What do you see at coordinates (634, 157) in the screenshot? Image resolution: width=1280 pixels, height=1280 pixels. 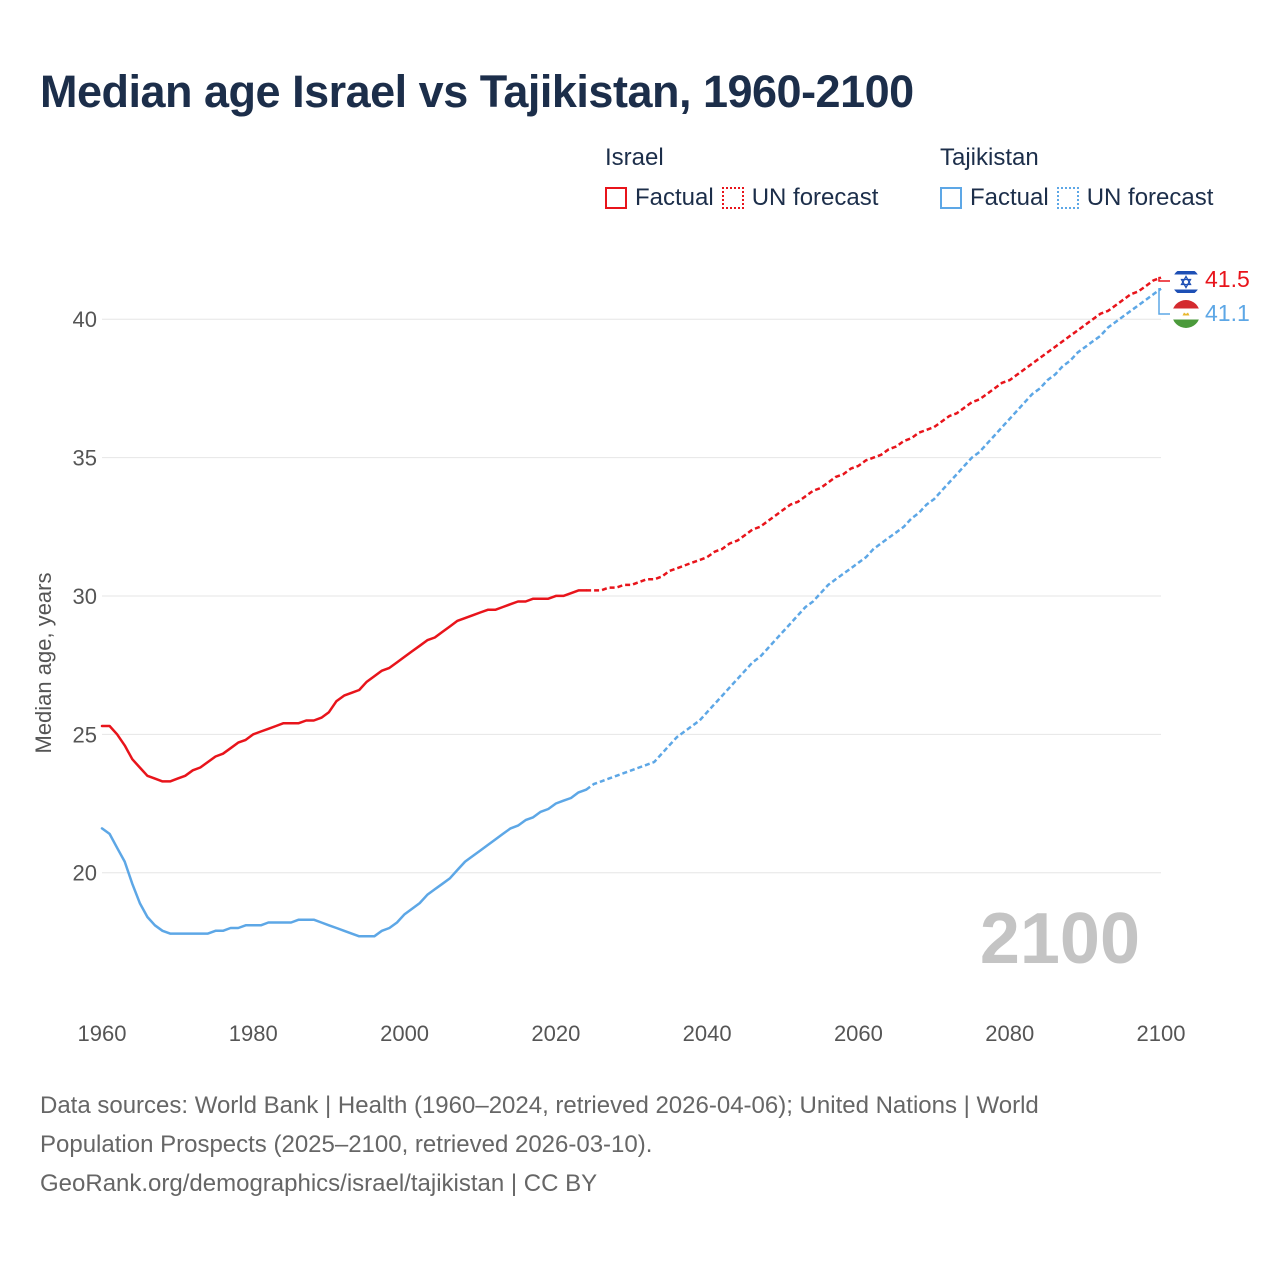 I see `legend-country-israel: Israel` at bounding box center [634, 157].